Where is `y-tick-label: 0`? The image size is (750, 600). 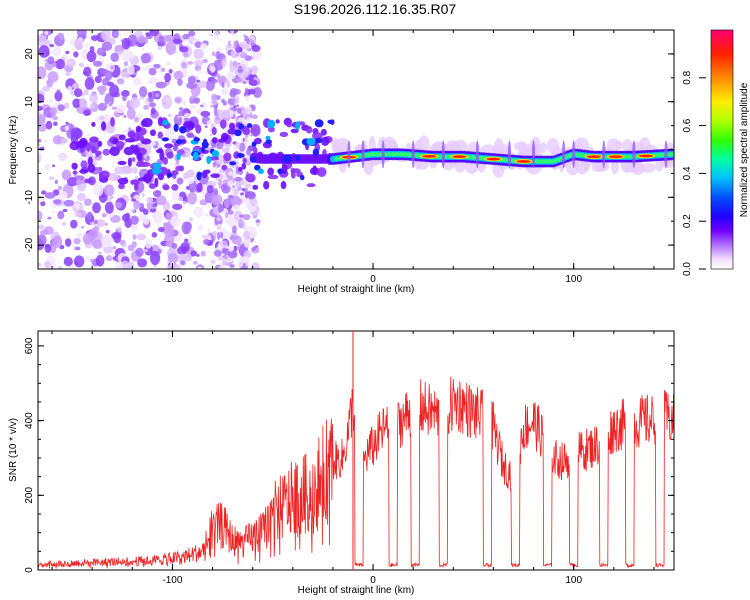 y-tick-label: 0 is located at coordinates (29, 149).